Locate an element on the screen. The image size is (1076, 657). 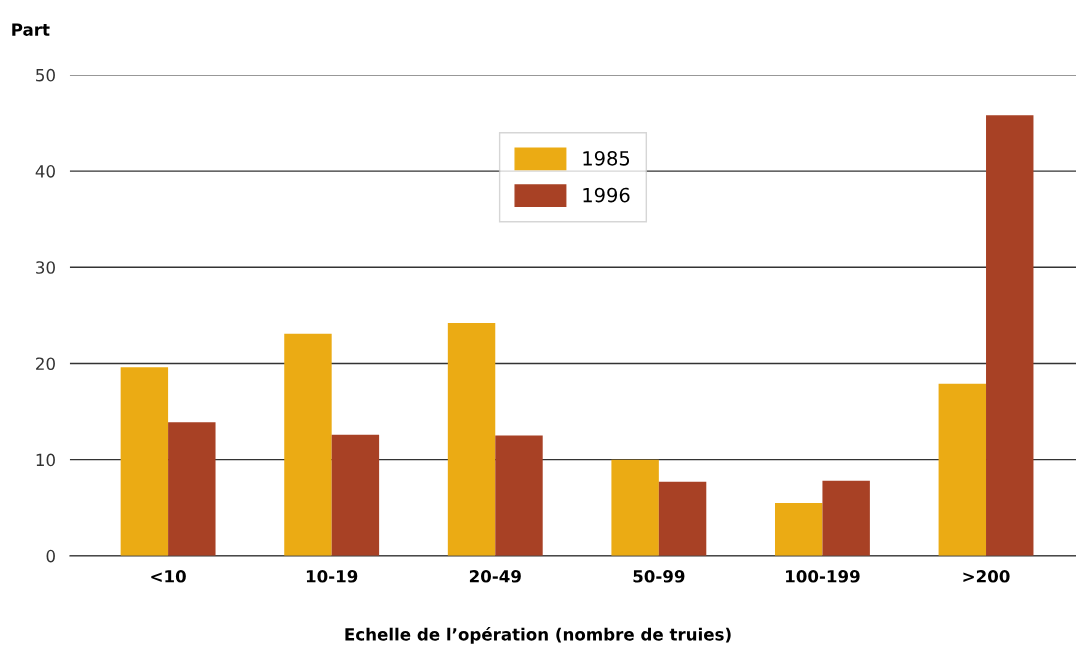
x-tick-label: >200 is located at coordinates (986, 576).